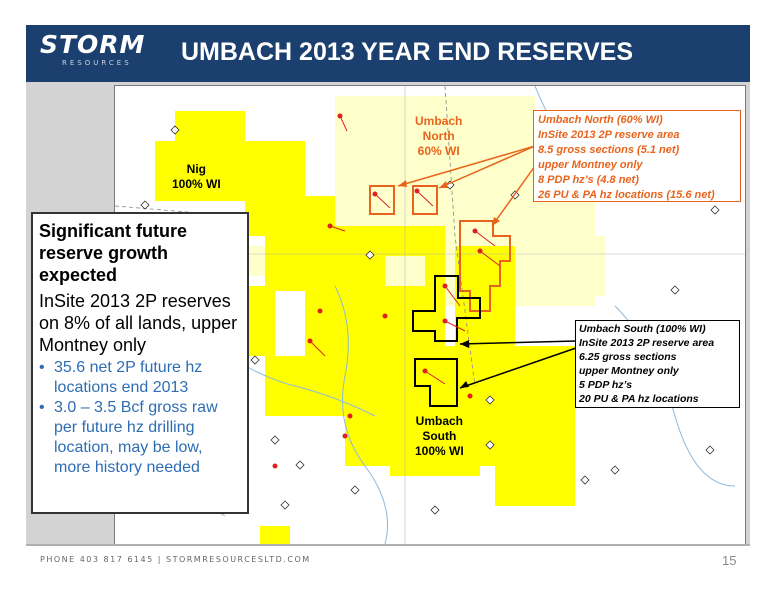 The width and height of the screenshot is (776, 600). What do you see at coordinates (439, 421) in the screenshot?
I see `umbach-south-name-1: Umbach` at bounding box center [439, 421].